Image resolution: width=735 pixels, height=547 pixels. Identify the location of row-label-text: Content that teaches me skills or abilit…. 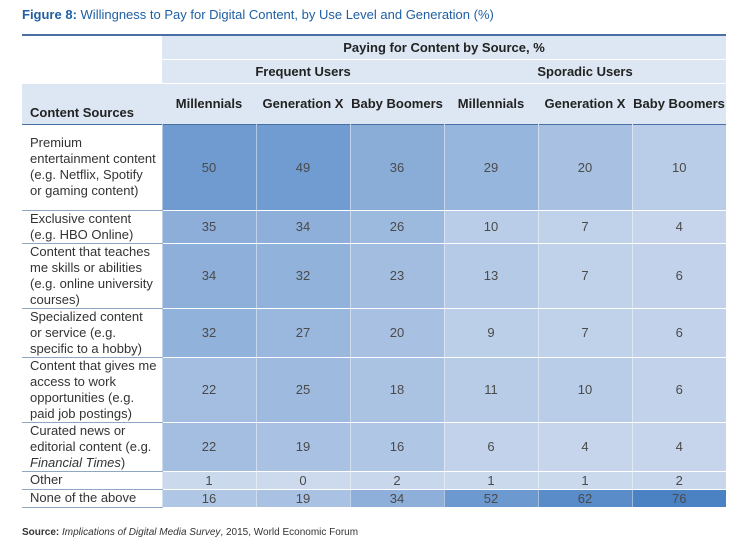
(91, 275).